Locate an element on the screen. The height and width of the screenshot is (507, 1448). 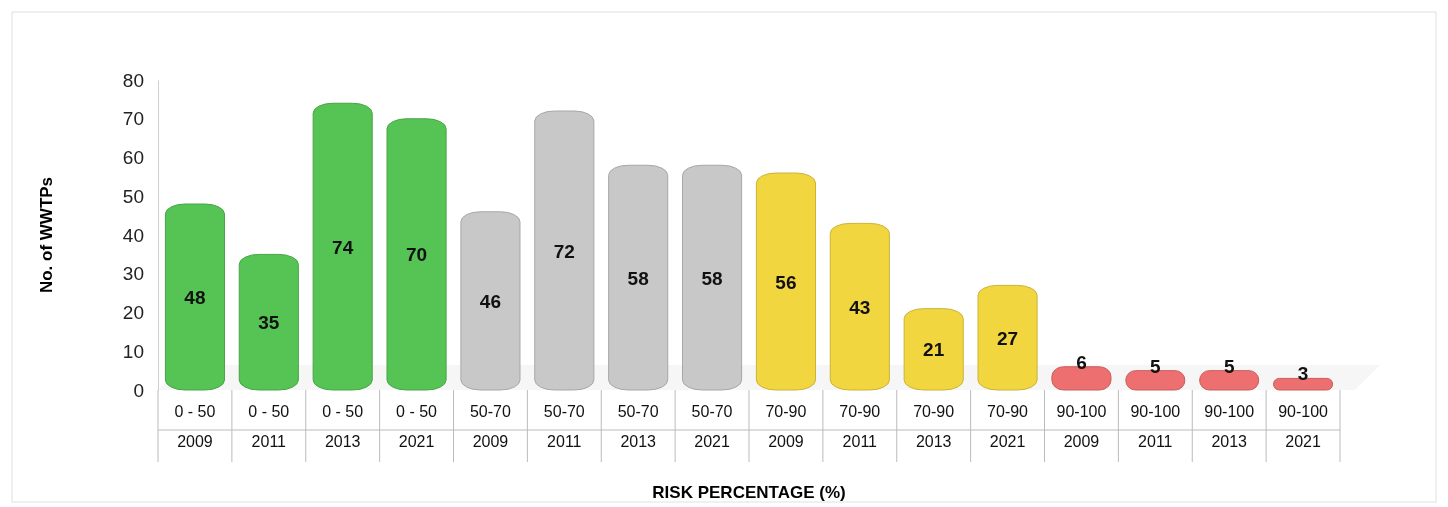
y-axis-title: No. of WWTPs is located at coordinates (46, 235).